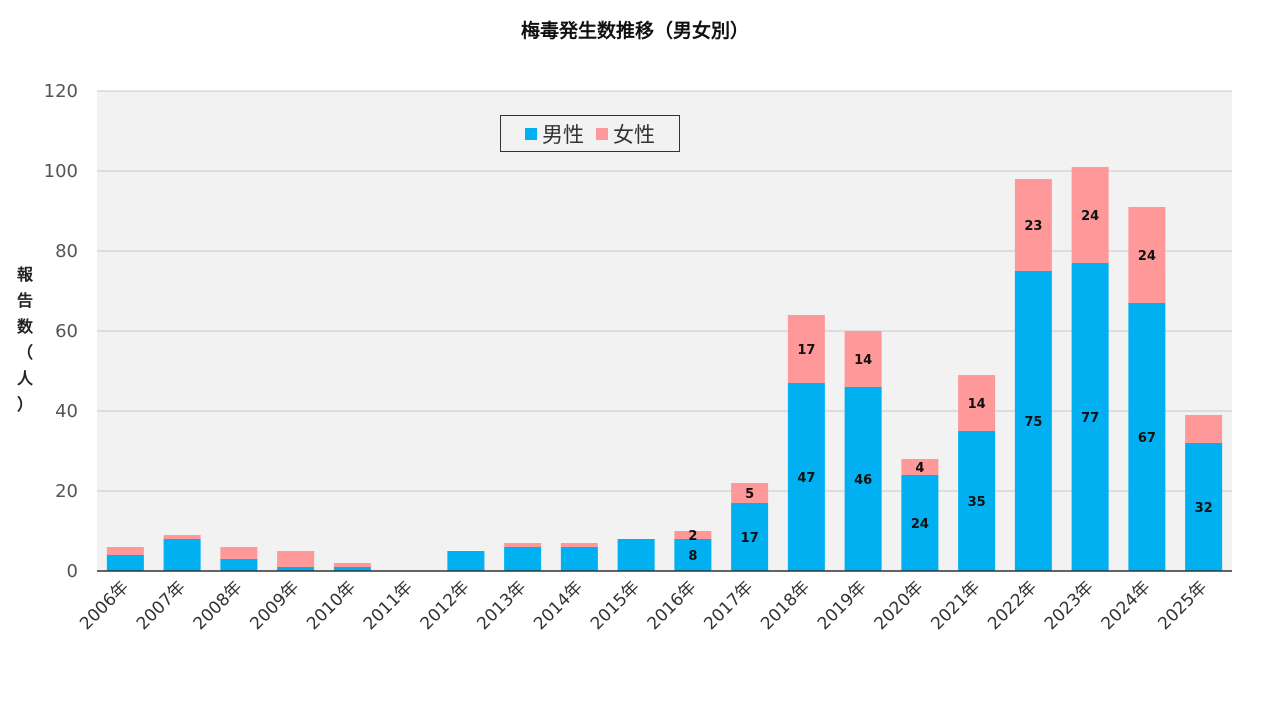 This screenshot has width=1270, height=701. I want to click on x-tick-label: 2016年, so click(672, 605).